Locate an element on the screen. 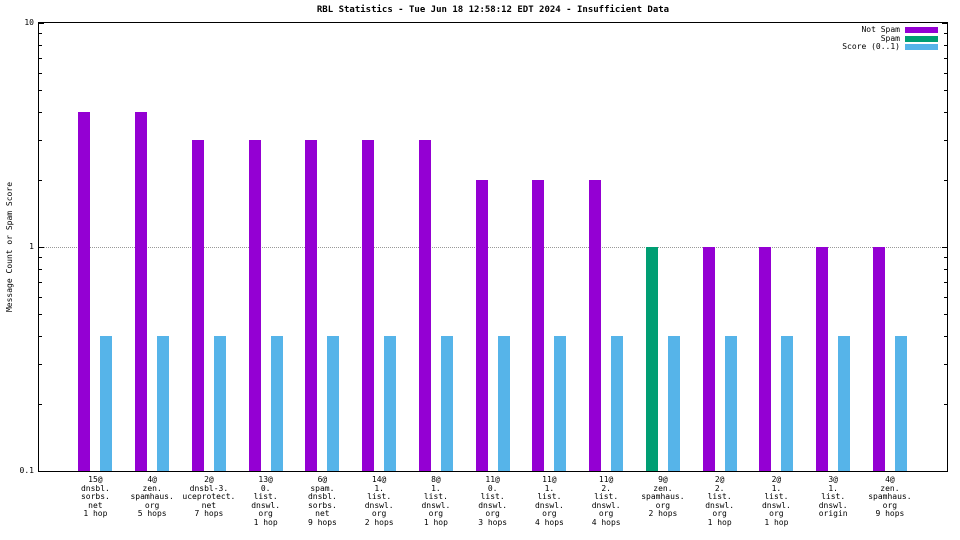 The image size is (960, 540). x-tick-label: 6@ spam. dnsbl. sorbs. net 9 hops is located at coordinates (322, 501).